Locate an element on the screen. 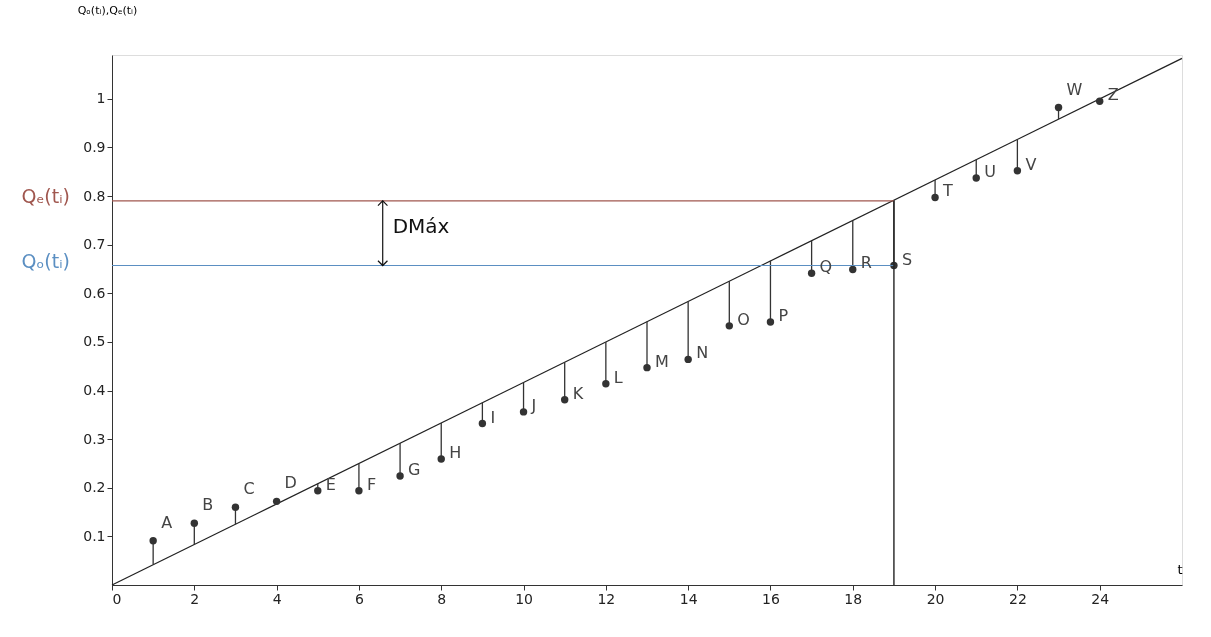 This screenshot has width=1211, height=637. annotation: C is located at coordinates (249, 489).